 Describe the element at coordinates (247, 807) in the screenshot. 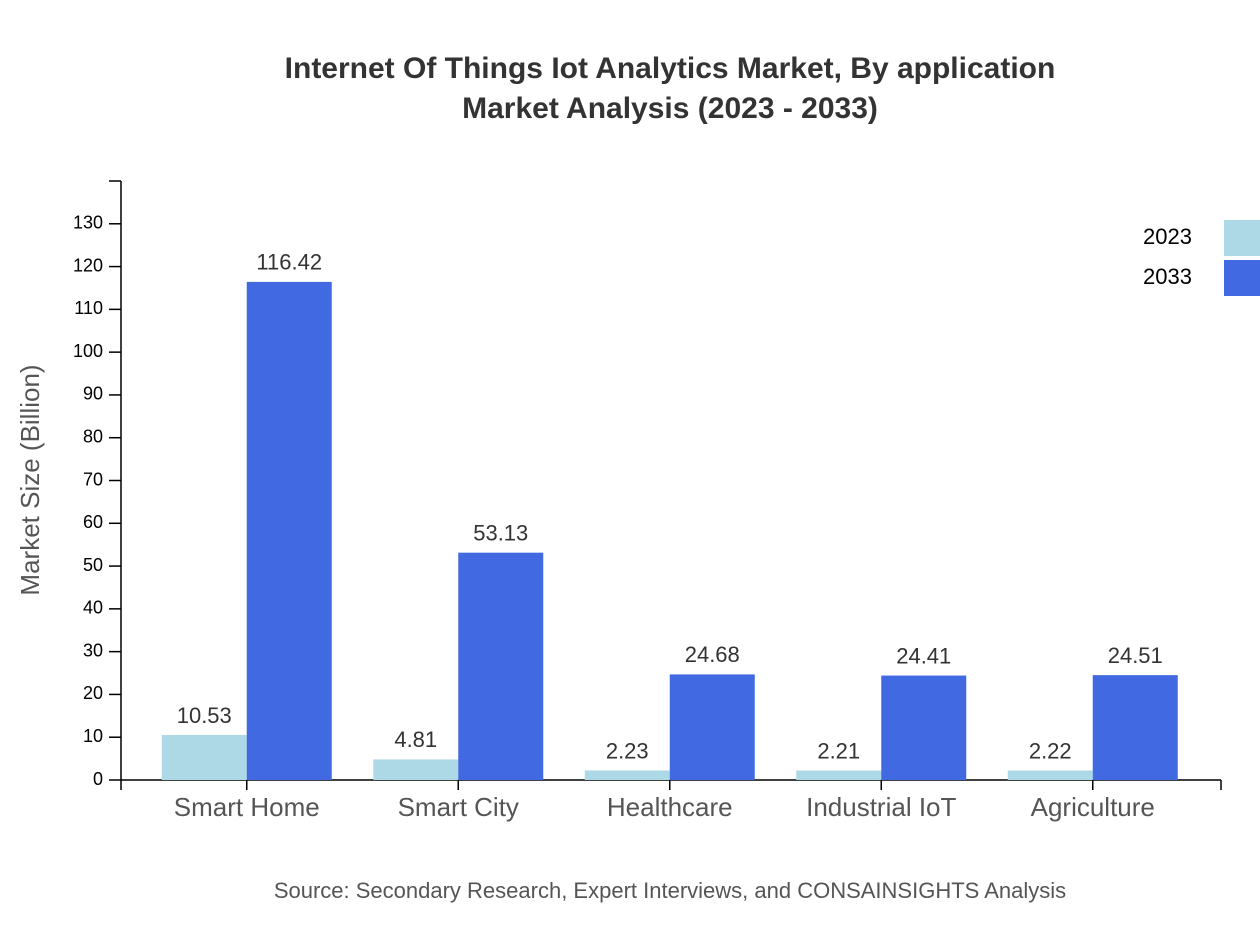

I see `x-tick-label: Smart Home` at that location.